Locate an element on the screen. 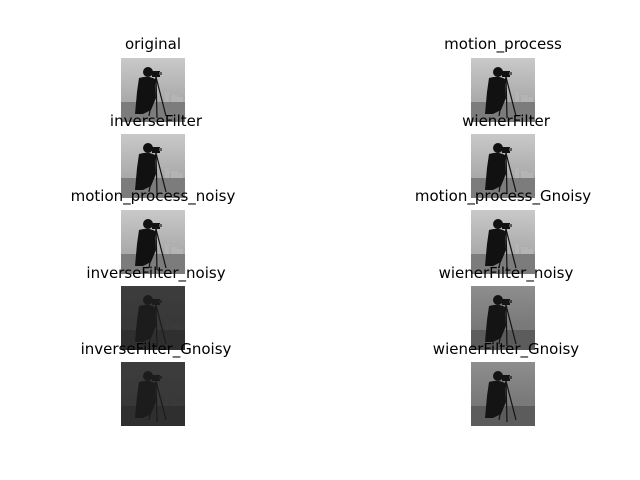 The image size is (640, 480). panel-title-wiener-filter: wienerFilter is located at coordinates (506, 121).